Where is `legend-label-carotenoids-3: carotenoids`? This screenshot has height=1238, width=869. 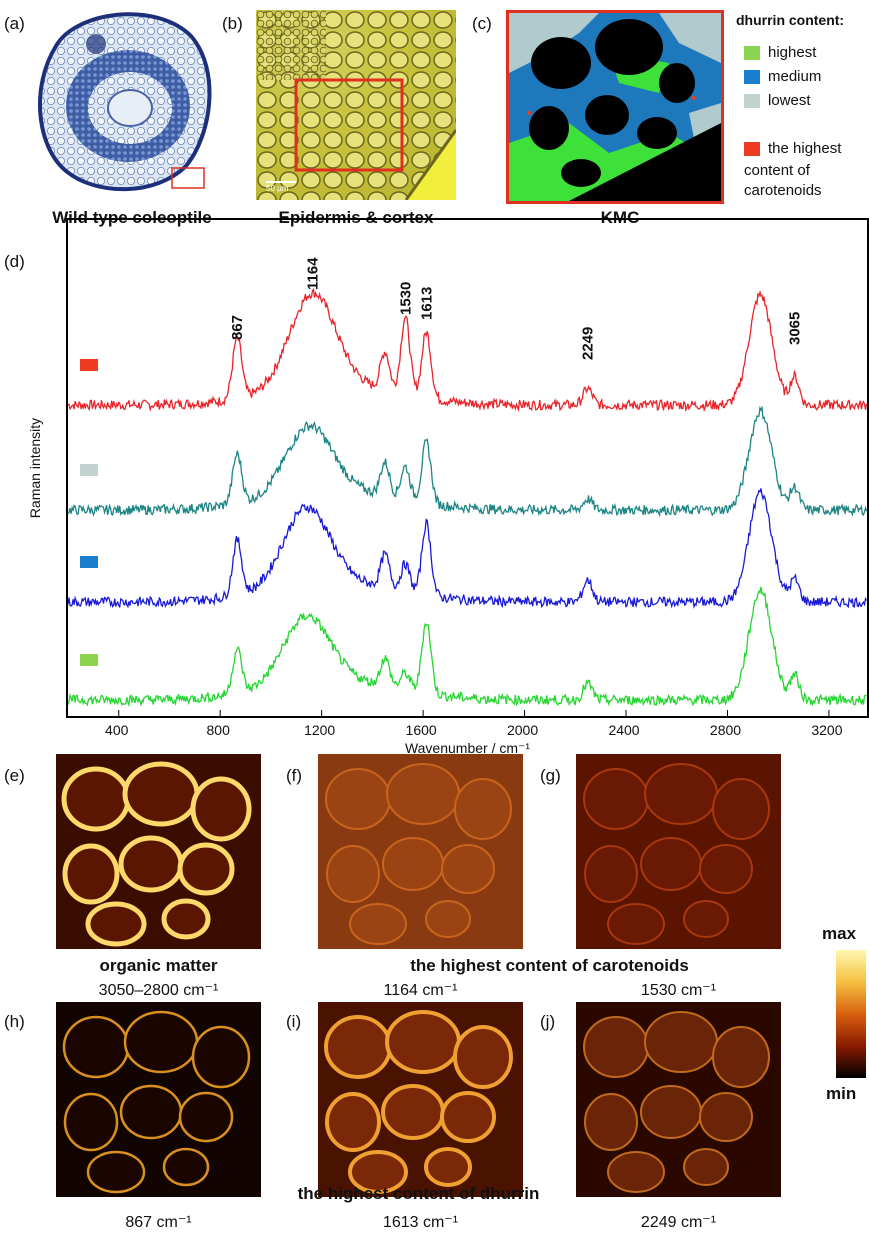 legend-label-carotenoids-3: carotenoids is located at coordinates (783, 190).